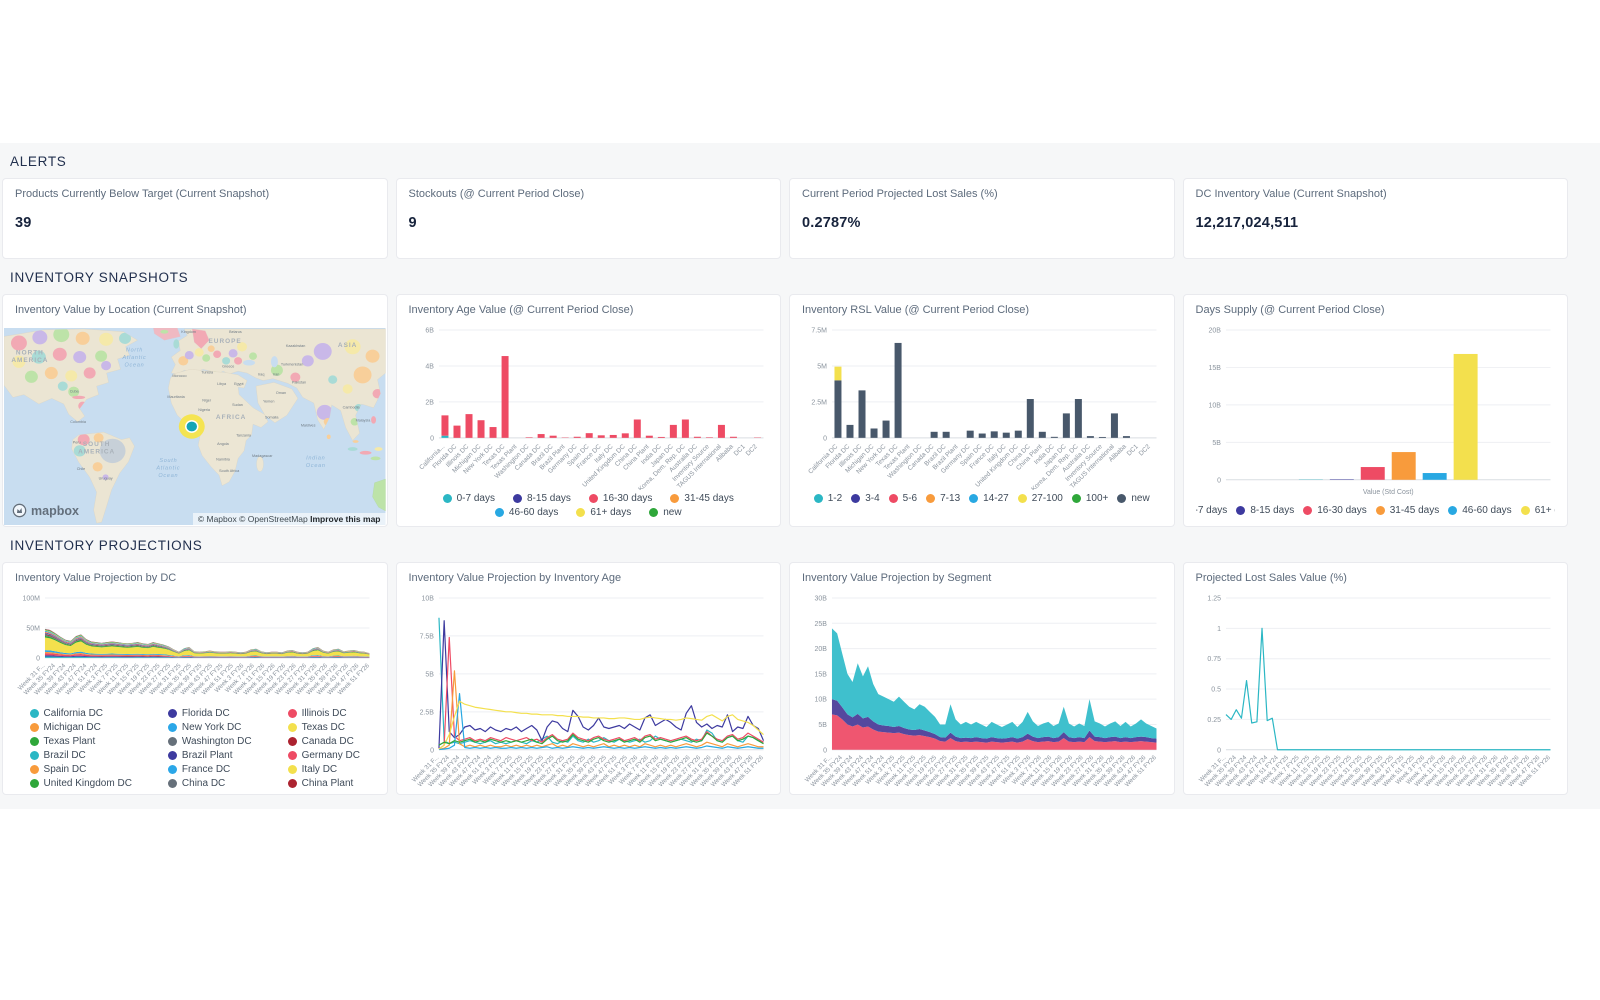  I want to click on map-label-country: Somalia, so click(271, 418).